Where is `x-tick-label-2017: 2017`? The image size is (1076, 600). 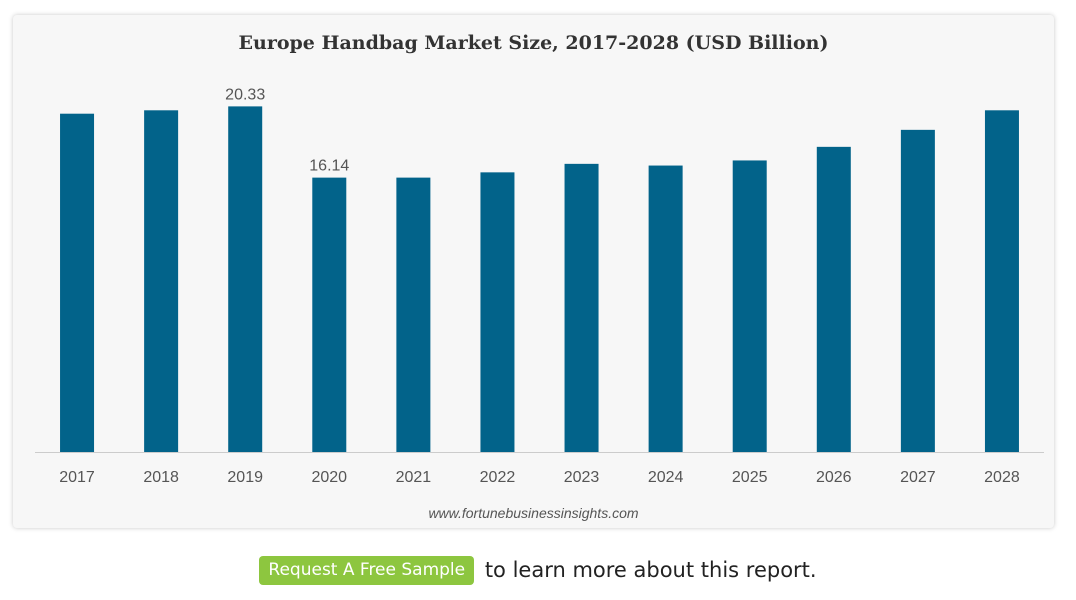
x-tick-label-2017: 2017 is located at coordinates (77, 477).